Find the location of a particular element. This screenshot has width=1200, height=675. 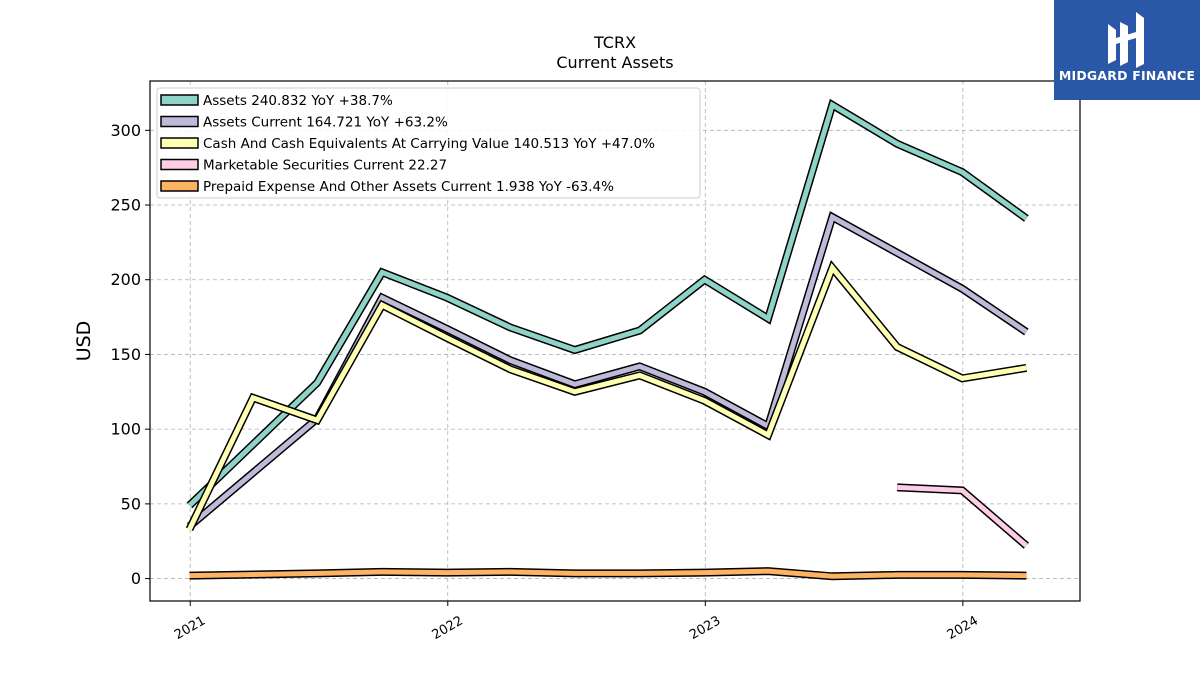

x-tick-label: 2023 is located at coordinates (705, 628).